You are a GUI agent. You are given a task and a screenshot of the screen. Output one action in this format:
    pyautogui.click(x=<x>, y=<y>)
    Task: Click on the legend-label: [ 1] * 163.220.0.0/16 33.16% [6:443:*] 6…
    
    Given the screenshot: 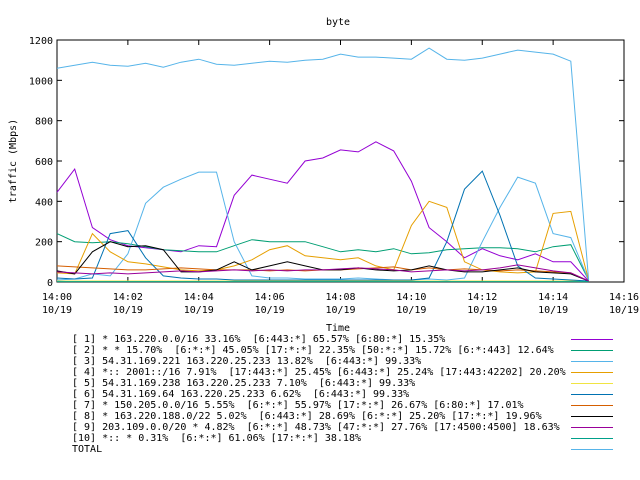 What is the action you would take?
    pyautogui.click(x=259, y=339)
    